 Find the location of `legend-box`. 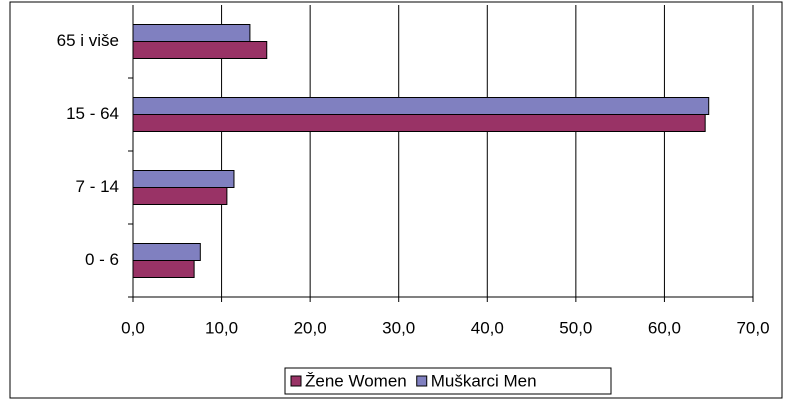

legend-box is located at coordinates (448, 381).